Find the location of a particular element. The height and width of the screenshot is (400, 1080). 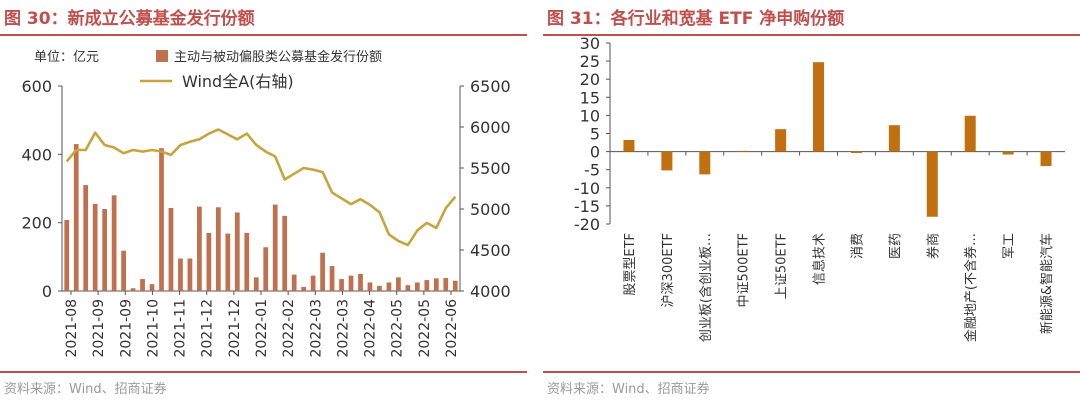

y-right-tick-label: 5500 is located at coordinates (490, 168).